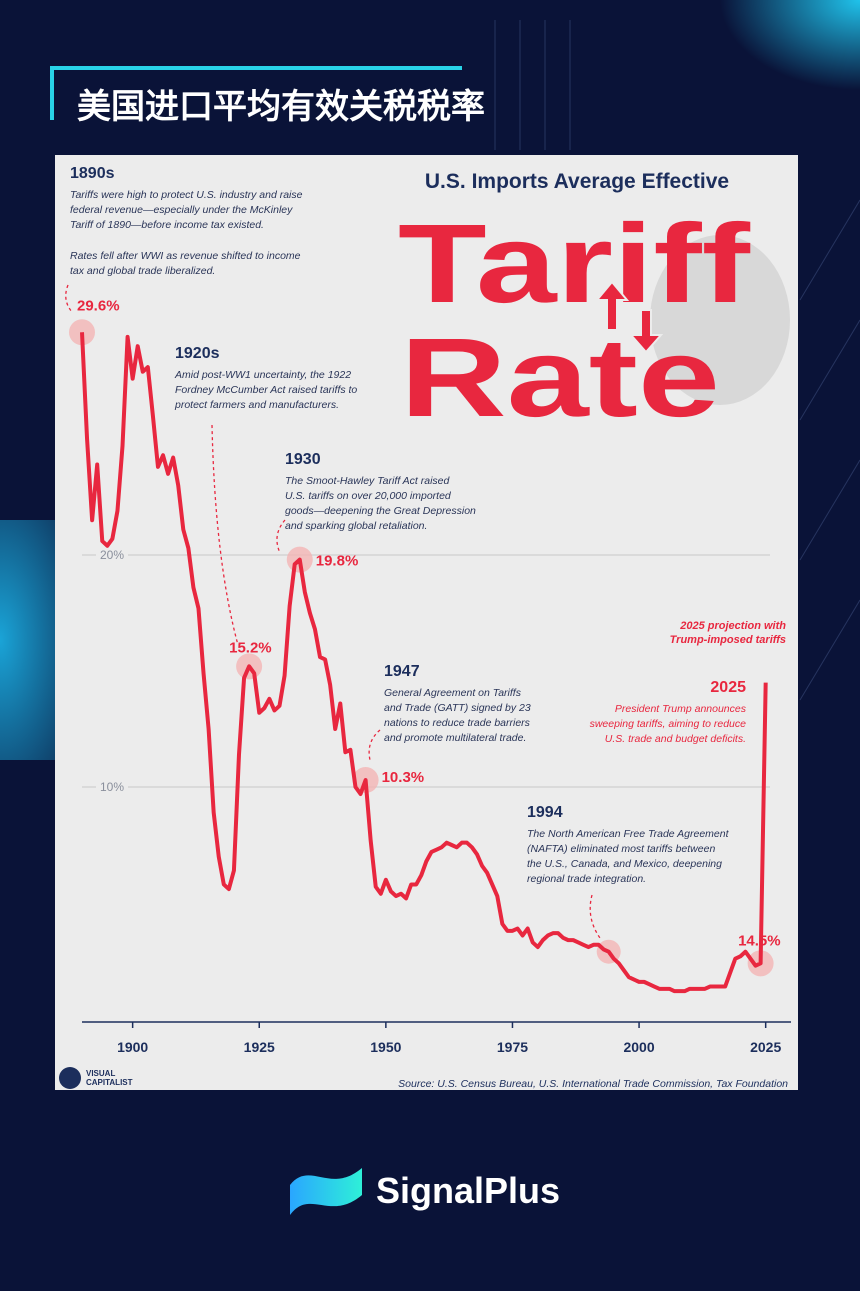  Describe the element at coordinates (668, 724) in the screenshot. I see `annotation-text: sweeping tariffs, aiming to reduce` at that location.